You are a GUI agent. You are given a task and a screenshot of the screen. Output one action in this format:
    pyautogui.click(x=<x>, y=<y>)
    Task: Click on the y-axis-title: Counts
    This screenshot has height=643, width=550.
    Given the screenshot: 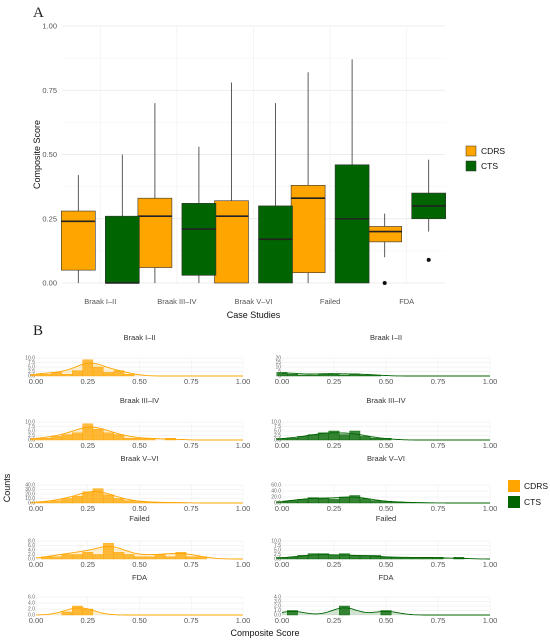 What is the action you would take?
    pyautogui.click(x=7, y=487)
    